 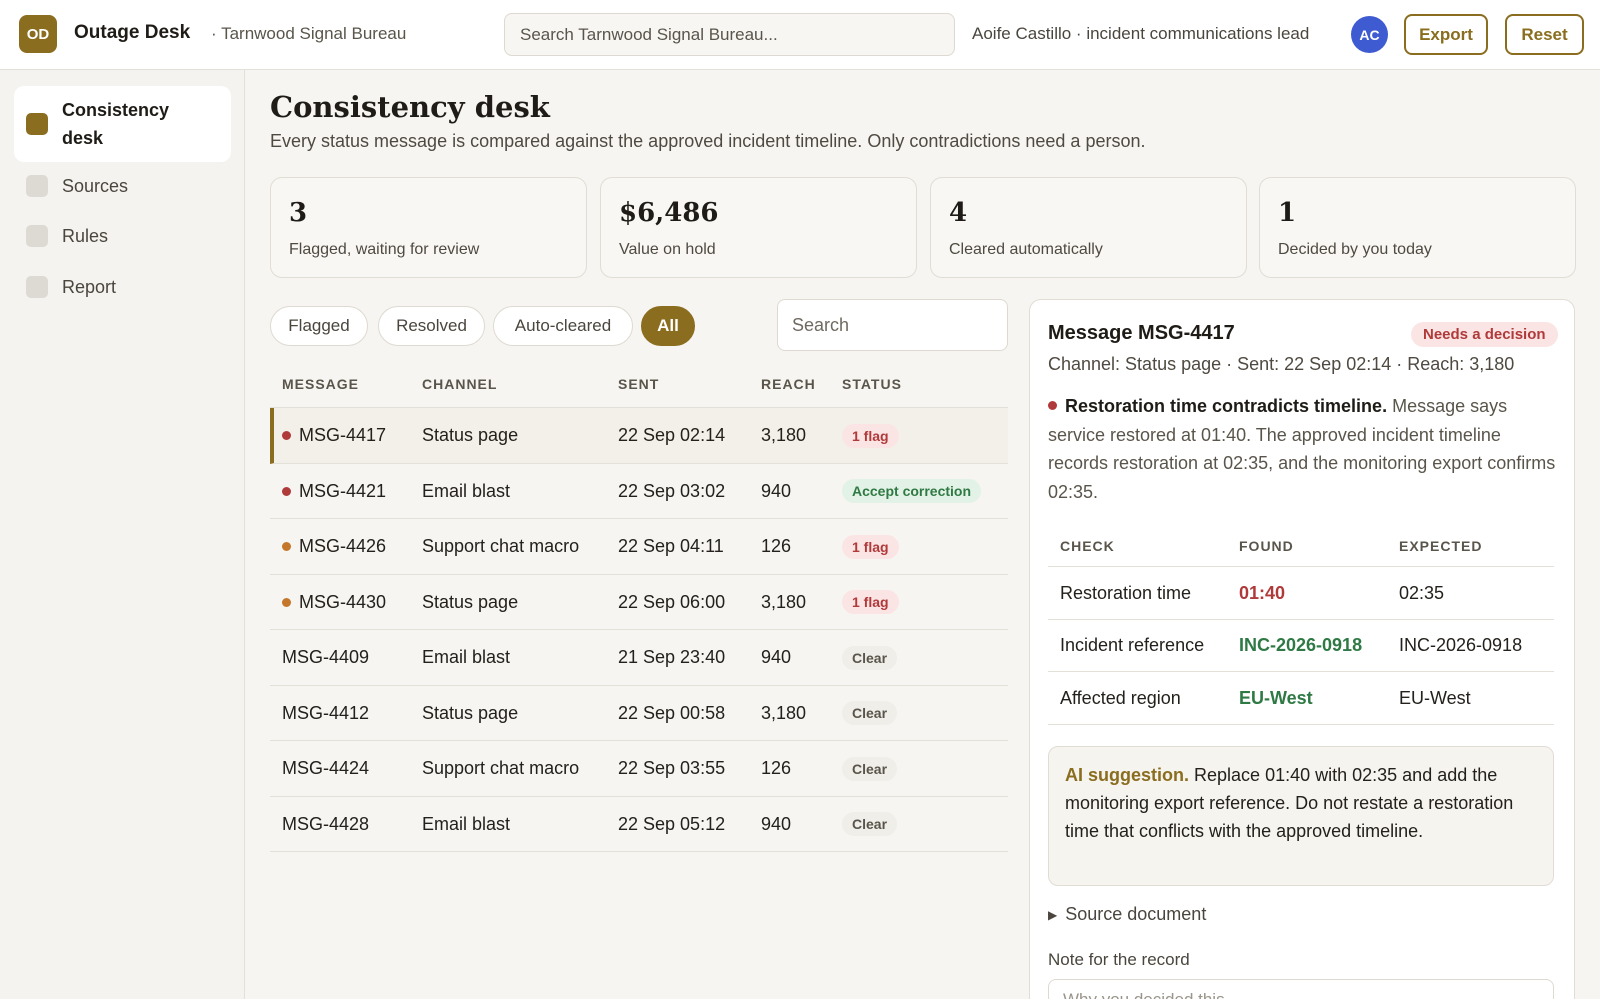 What do you see at coordinates (298, 213) in the screenshot?
I see `stat-value: 3` at bounding box center [298, 213].